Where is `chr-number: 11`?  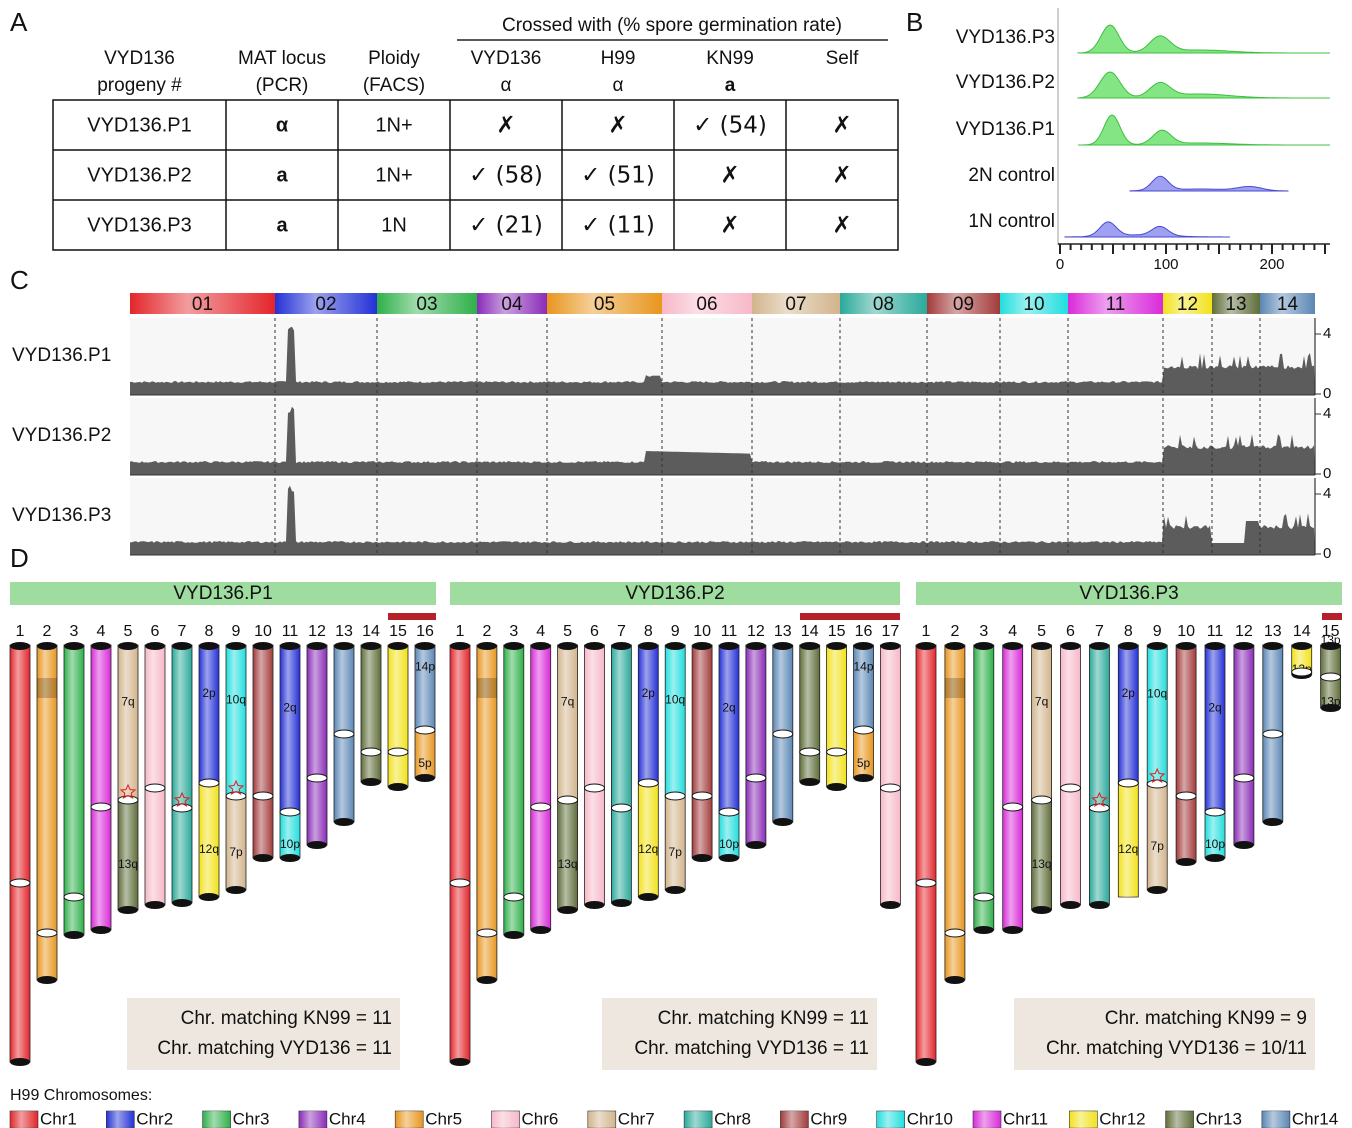
chr-number: 11 is located at coordinates (729, 631).